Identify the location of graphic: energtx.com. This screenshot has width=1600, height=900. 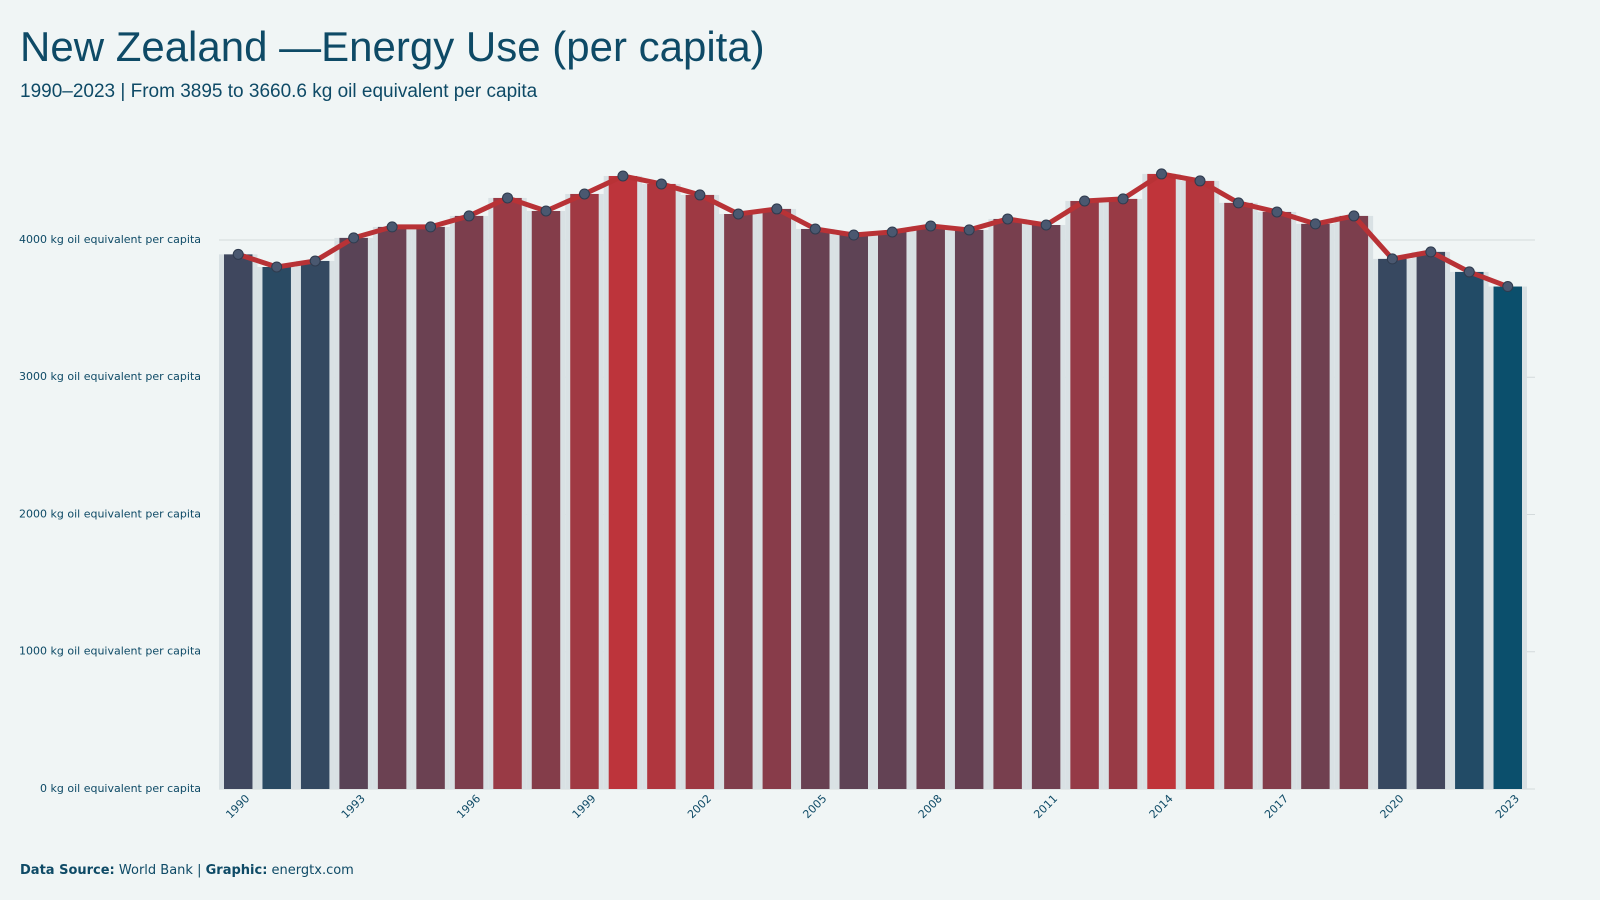
(313, 870).